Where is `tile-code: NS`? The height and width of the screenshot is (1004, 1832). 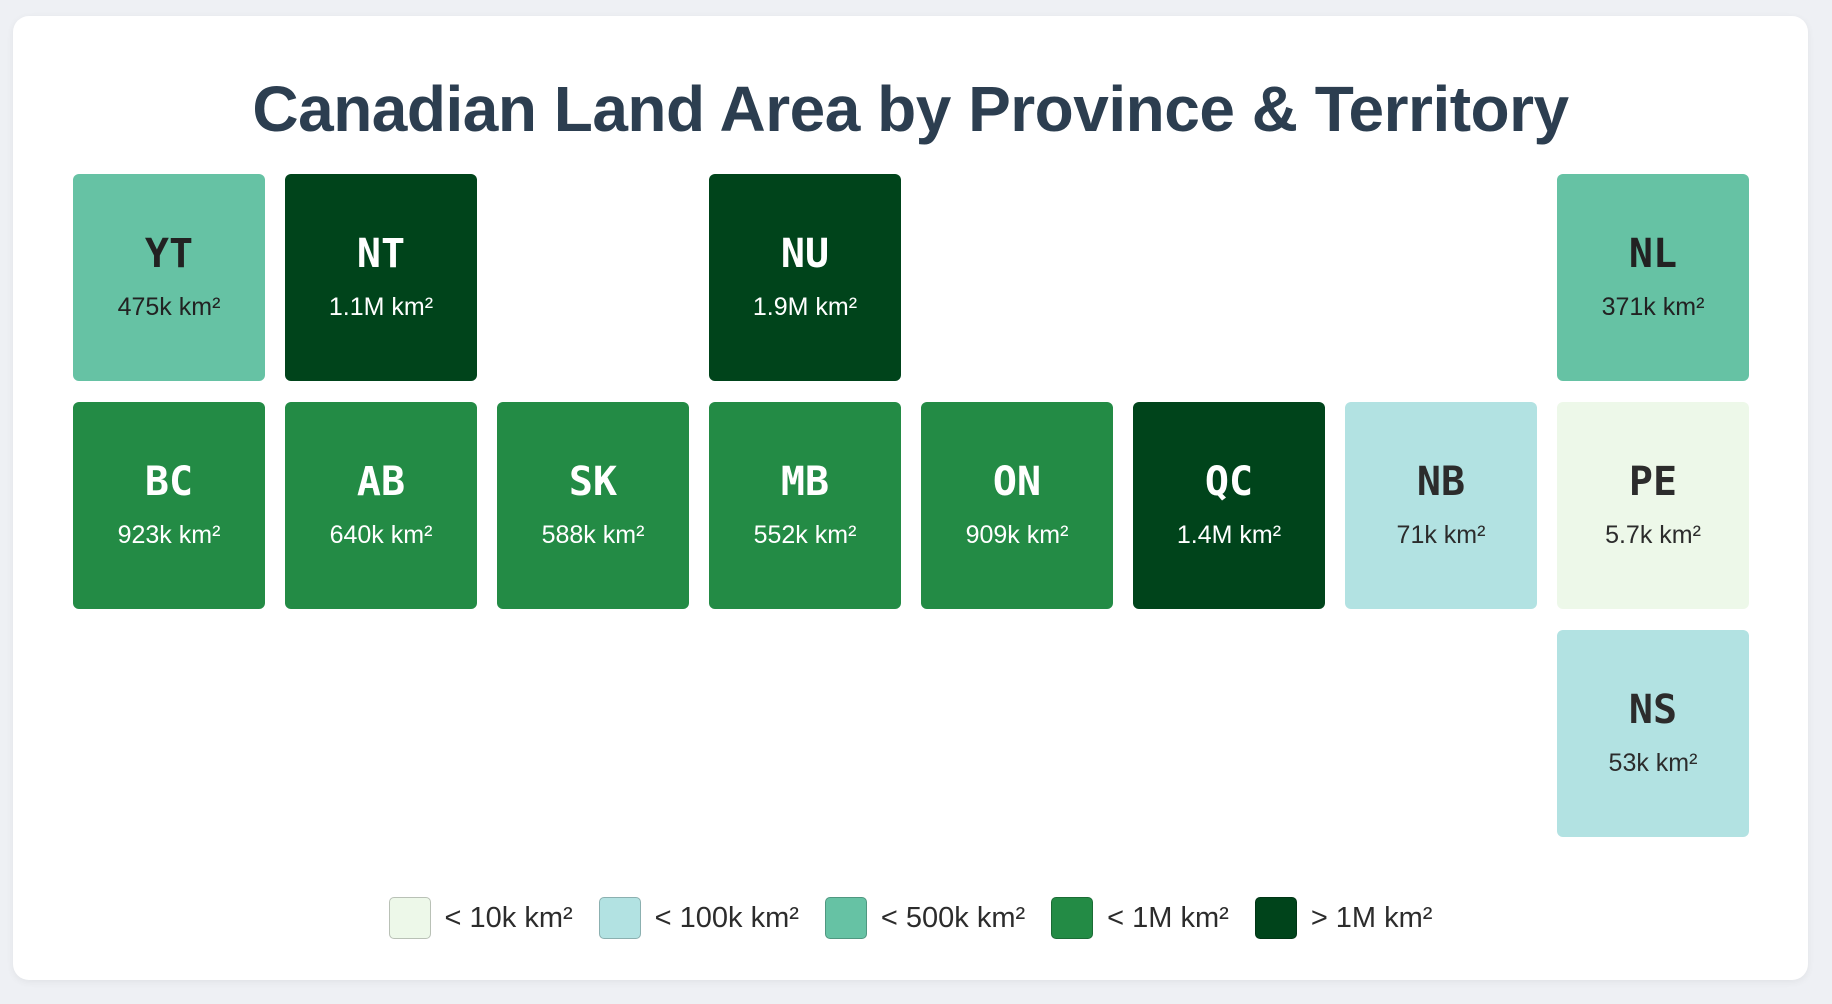
tile-code: NS is located at coordinates (1653, 710).